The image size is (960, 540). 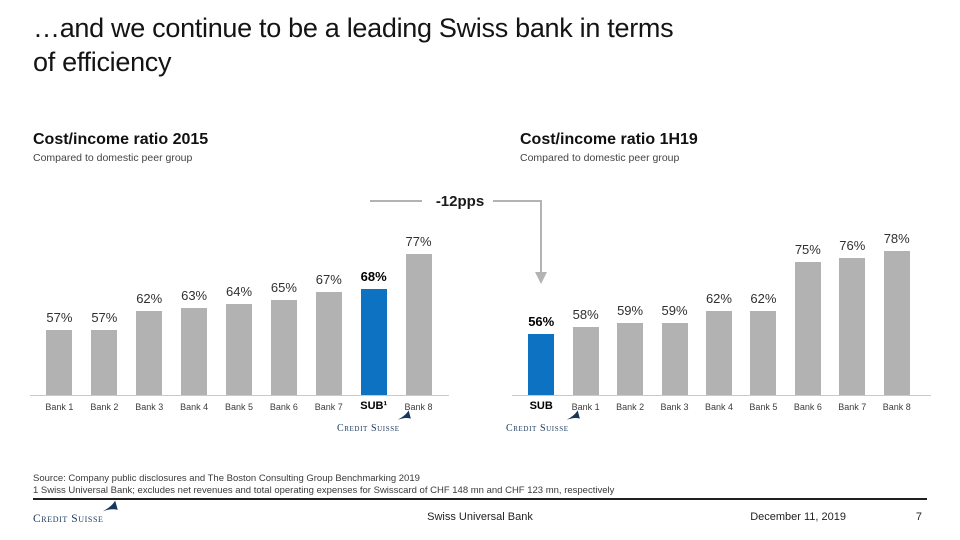 I want to click on bar-column: 56%, so click(x=541, y=312).